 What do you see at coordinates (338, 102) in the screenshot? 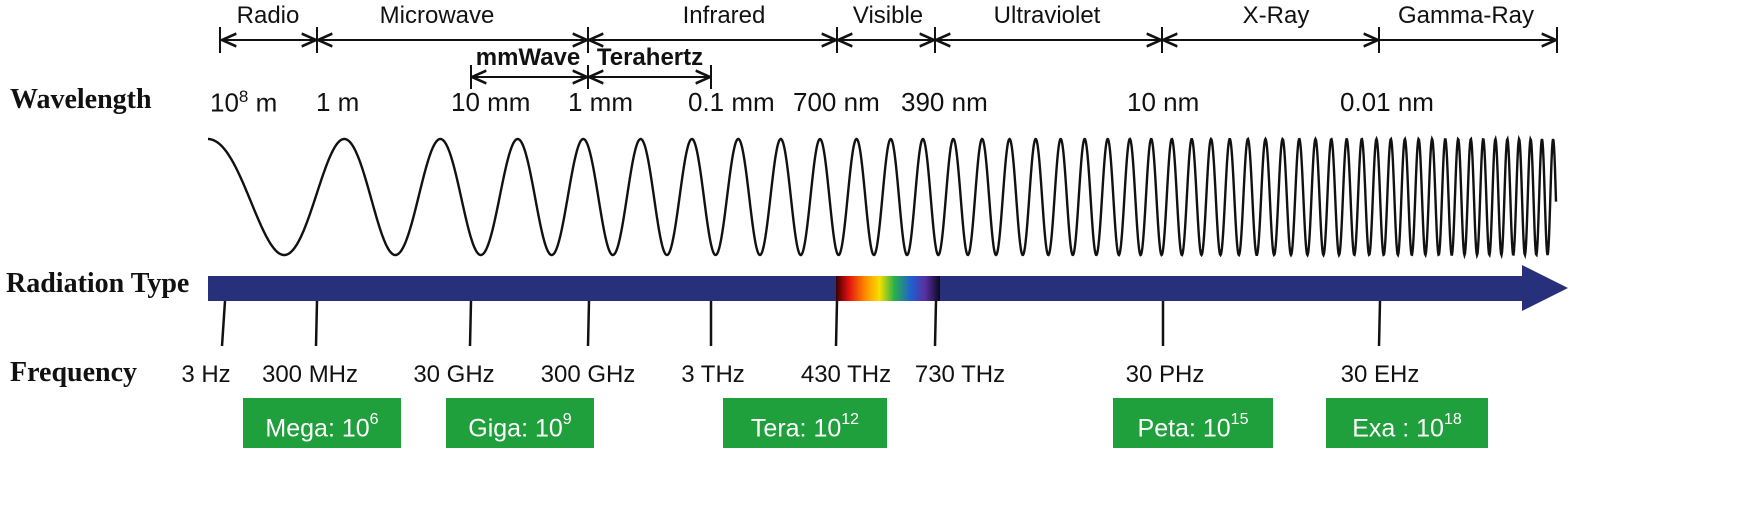
I see `wavelength-label: 1 m` at bounding box center [338, 102].